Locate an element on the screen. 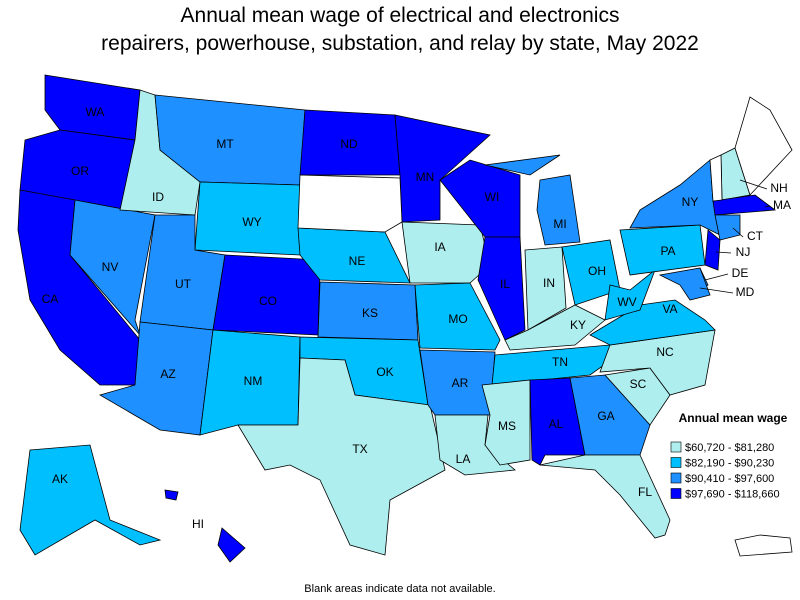 This screenshot has height=600, width=800. state-label: TX is located at coordinates (359, 449).